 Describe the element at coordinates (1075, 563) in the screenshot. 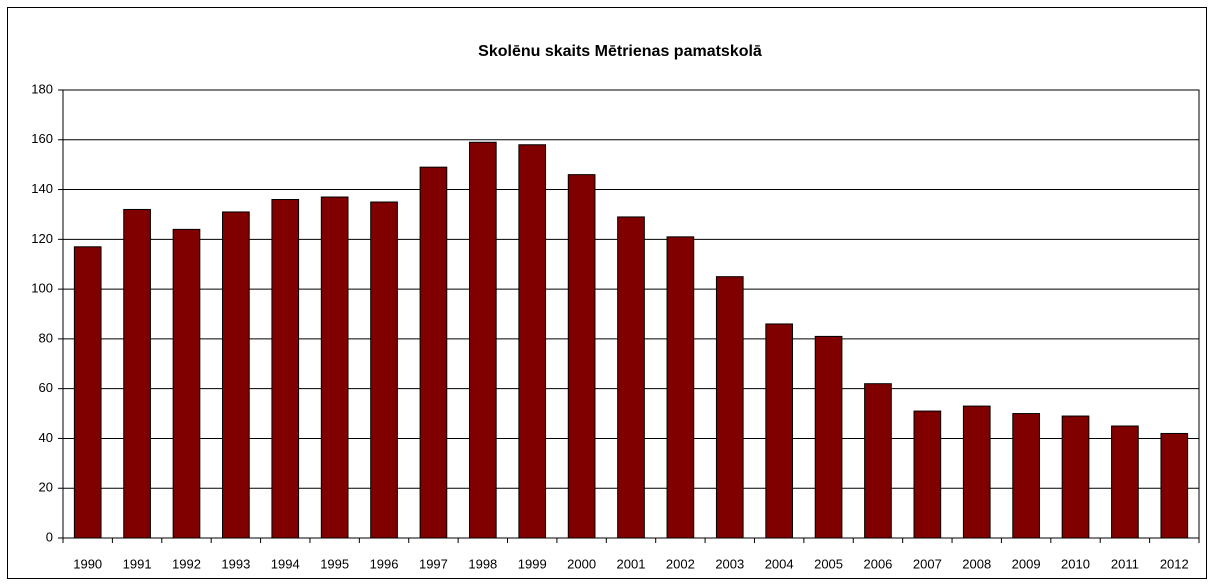

I see `x-tick-label: 2010` at that location.